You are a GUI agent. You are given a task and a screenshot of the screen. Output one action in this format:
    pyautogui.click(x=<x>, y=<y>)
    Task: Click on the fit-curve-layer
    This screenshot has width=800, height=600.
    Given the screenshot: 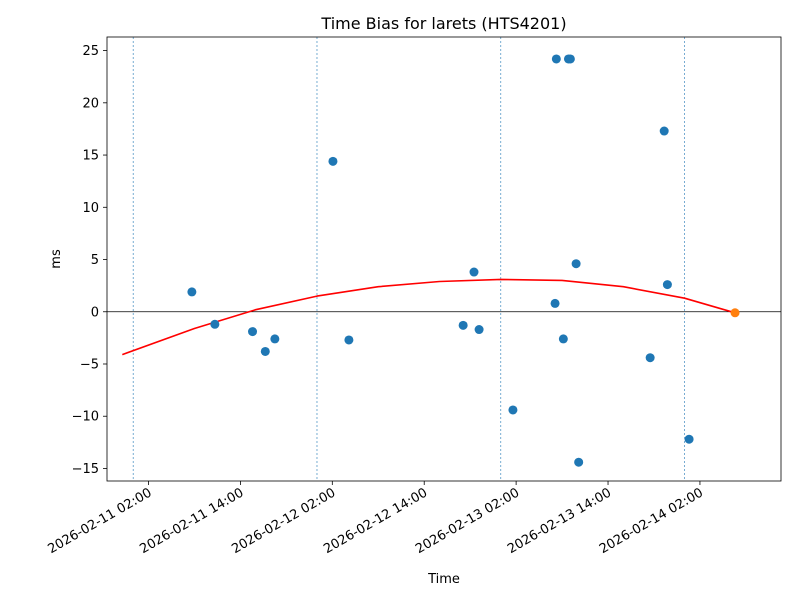 What is the action you would take?
    pyautogui.click(x=429, y=317)
    